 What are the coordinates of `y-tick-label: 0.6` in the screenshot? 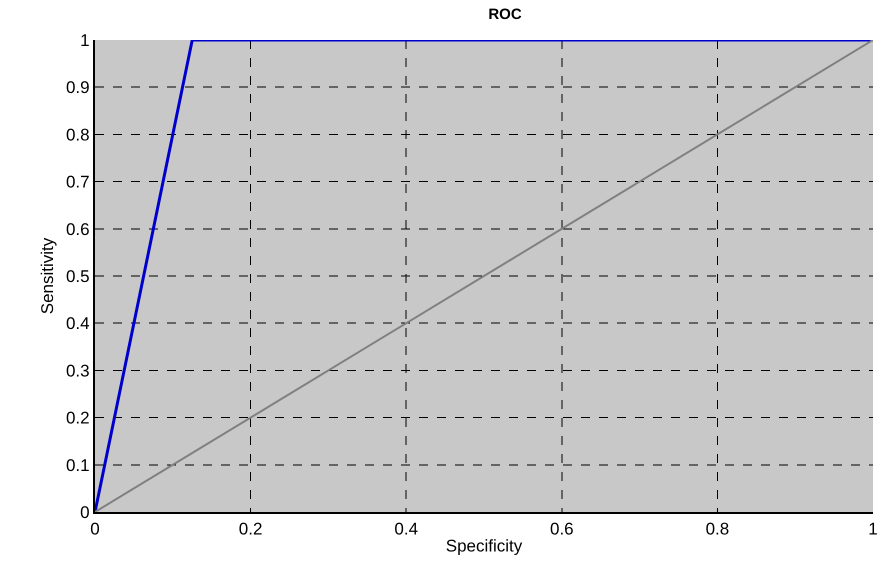 It's located at (78, 229).